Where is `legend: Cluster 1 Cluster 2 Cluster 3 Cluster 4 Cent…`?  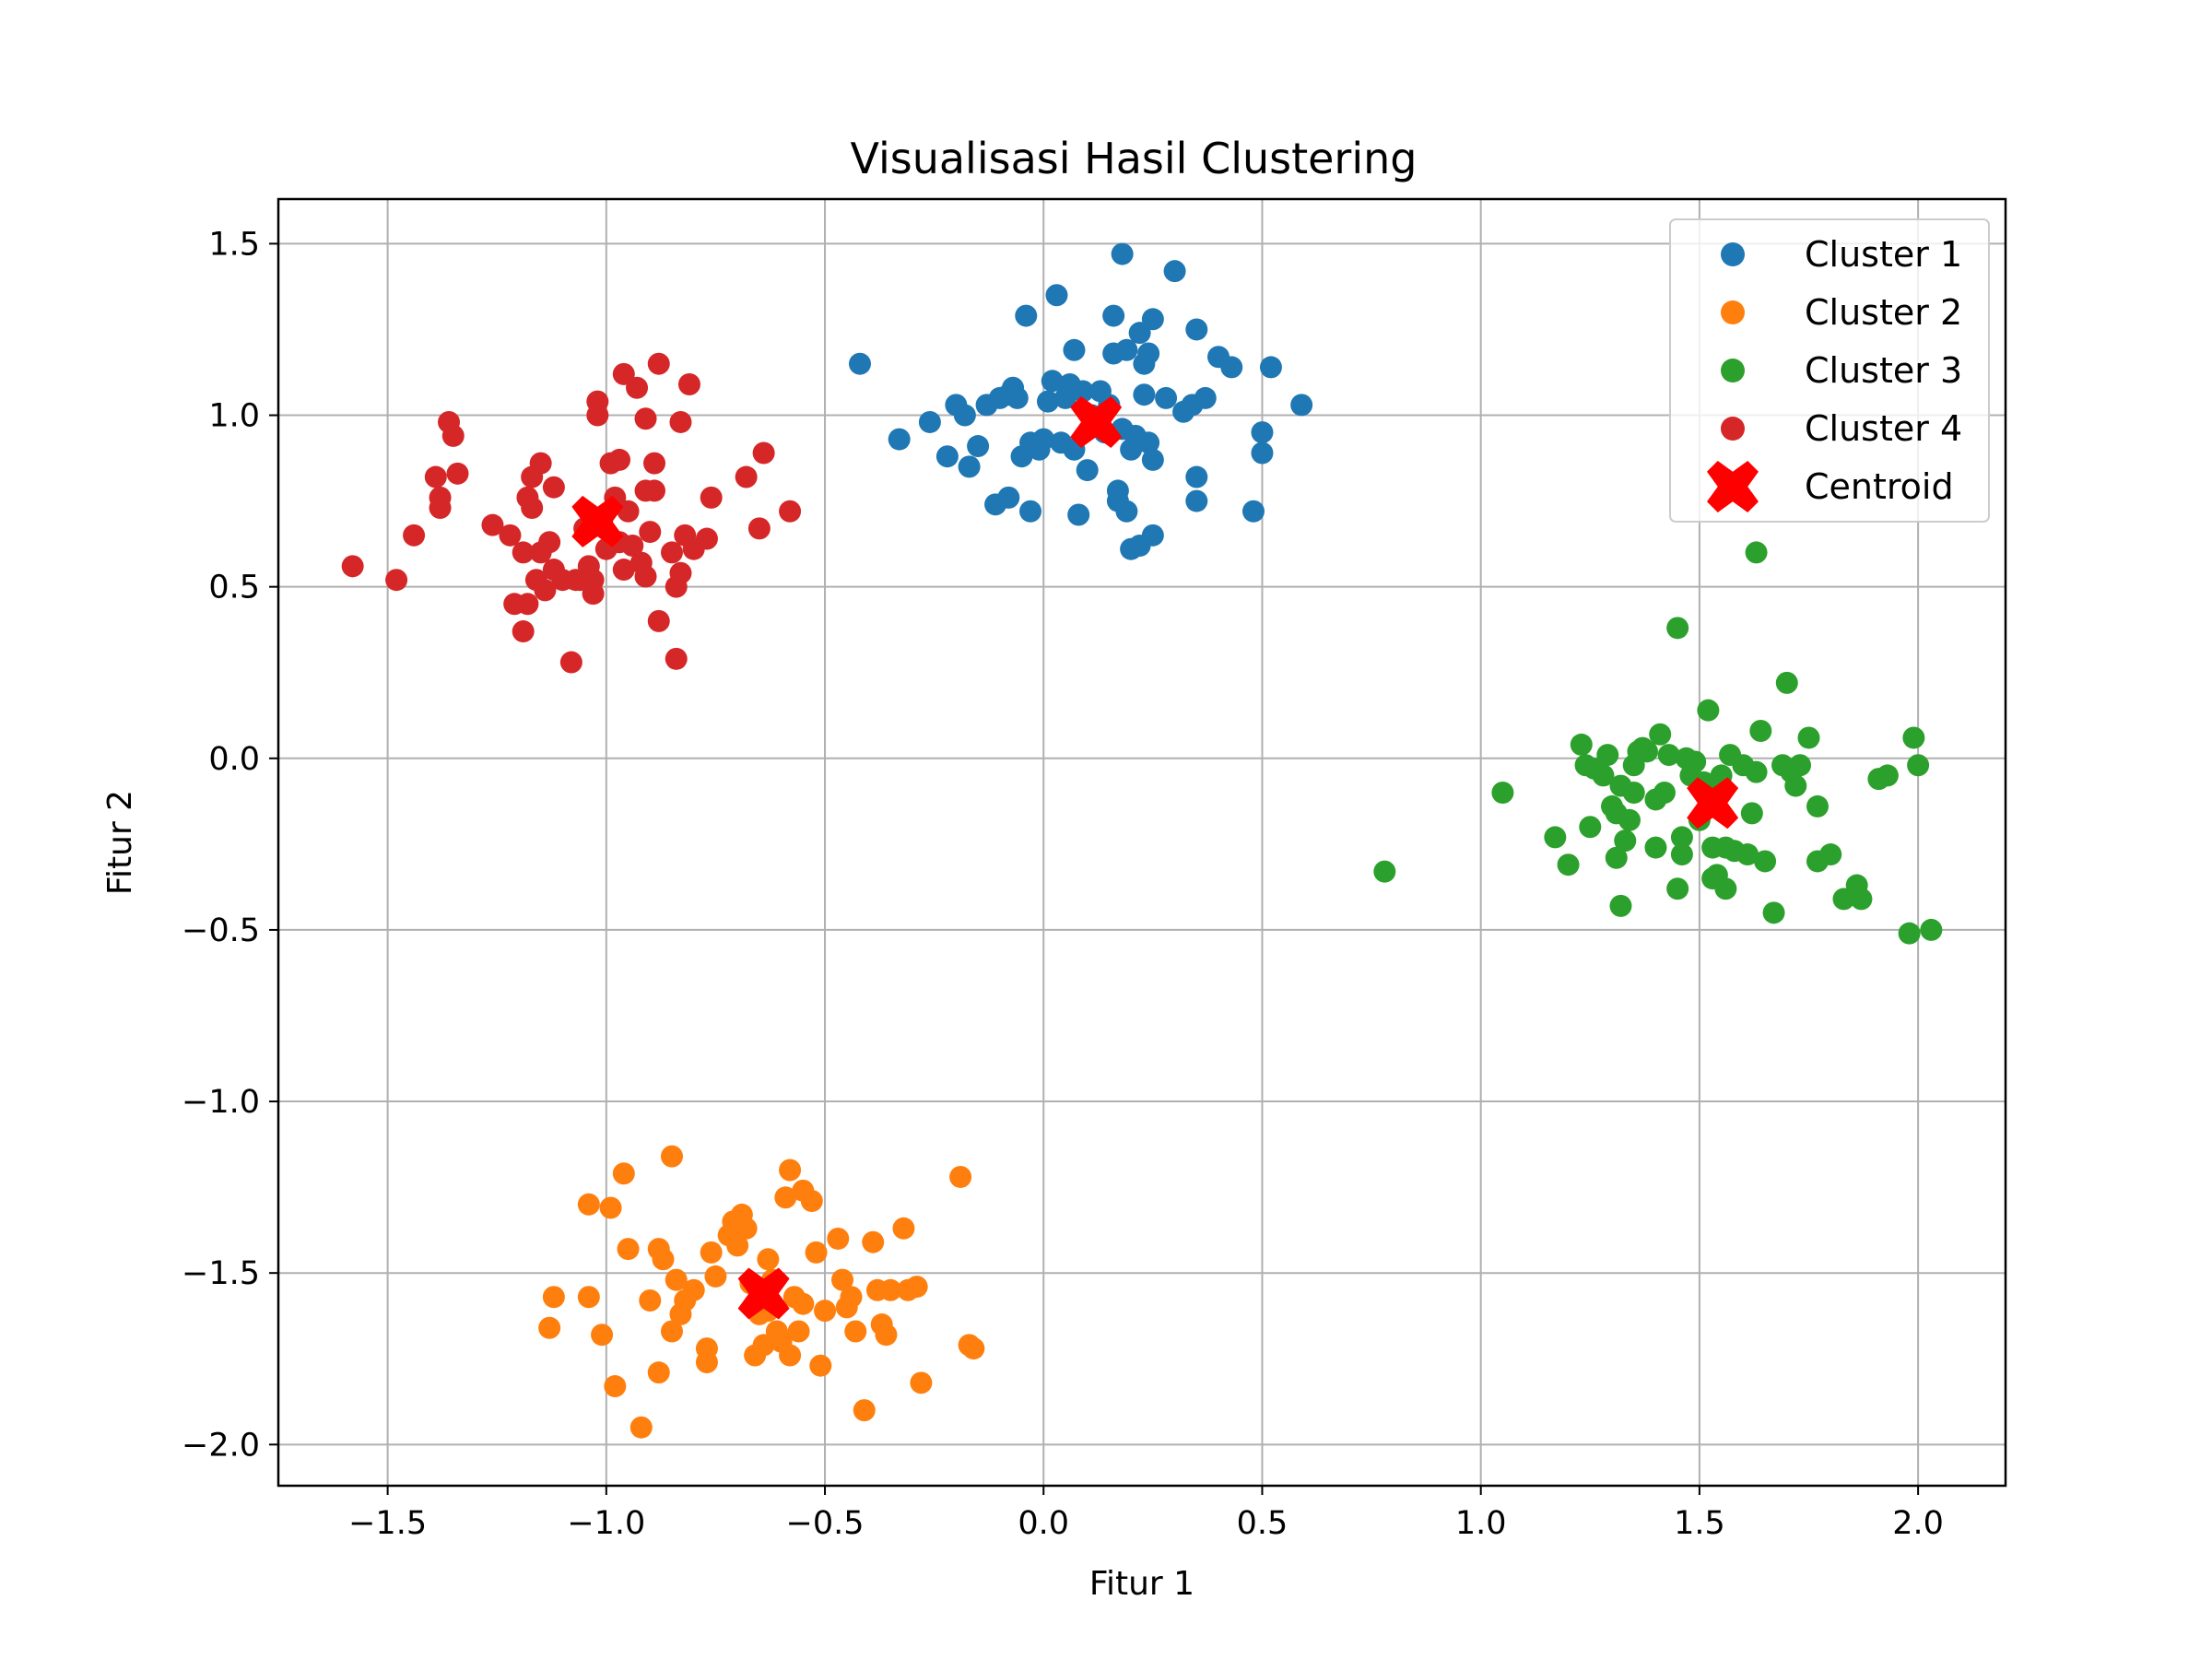 legend: Cluster 1 Cluster 2 Cluster 3 Cluster 4 Cent… is located at coordinates (1829, 370).